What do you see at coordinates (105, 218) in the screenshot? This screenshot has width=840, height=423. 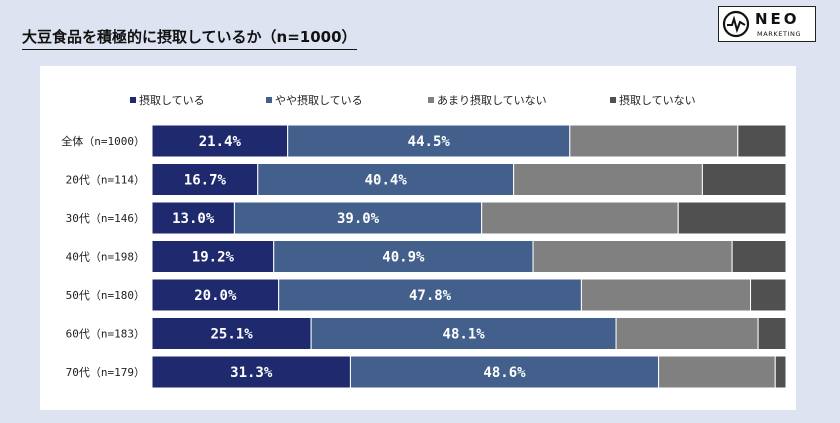 I see `category-label: 30代（n=146）` at bounding box center [105, 218].